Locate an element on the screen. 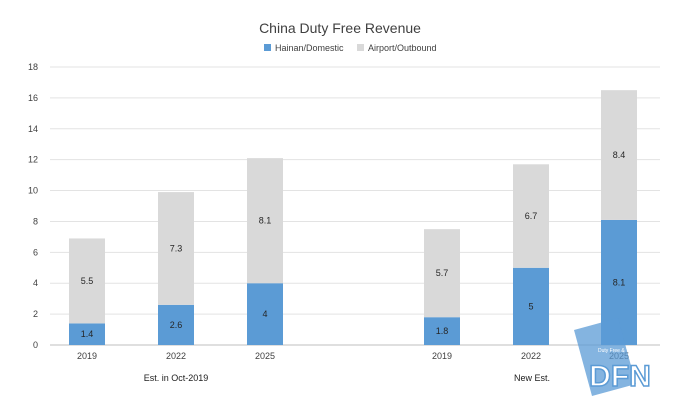 This screenshot has width=680, height=408. legend-swatch-airport is located at coordinates (360, 47).